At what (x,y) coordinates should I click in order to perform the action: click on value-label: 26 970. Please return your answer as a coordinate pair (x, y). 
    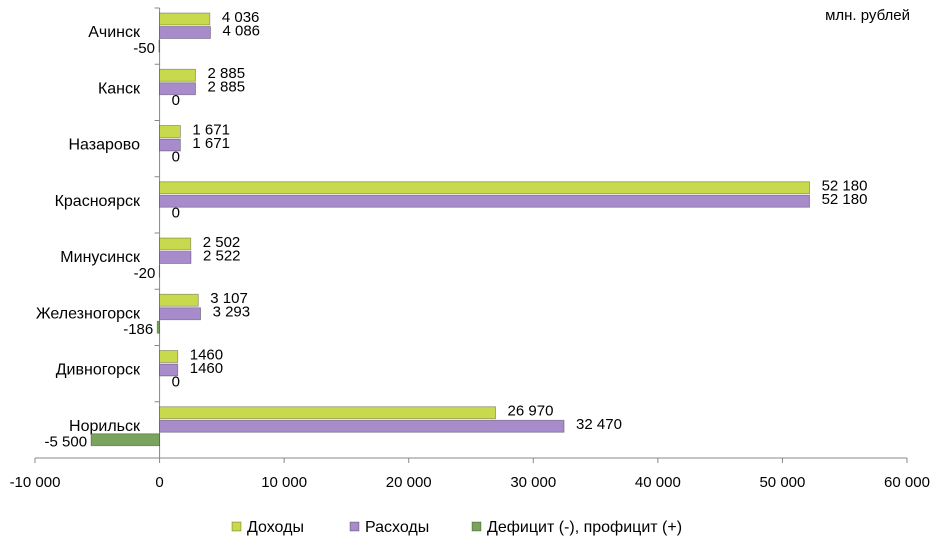
    Looking at the image, I should click on (531, 411).